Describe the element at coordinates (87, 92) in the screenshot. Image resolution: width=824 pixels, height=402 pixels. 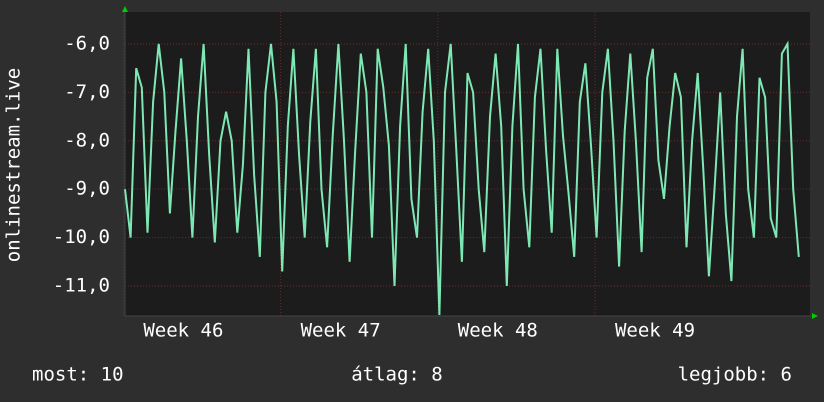
I see `y-tick-label: -7,0` at that location.